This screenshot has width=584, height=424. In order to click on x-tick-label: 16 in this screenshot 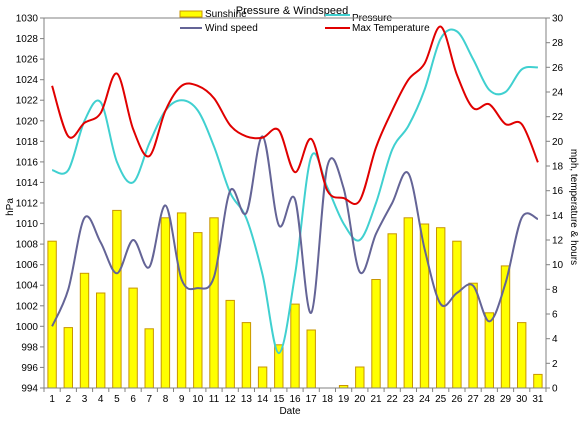, I will do `click(295, 399)`.